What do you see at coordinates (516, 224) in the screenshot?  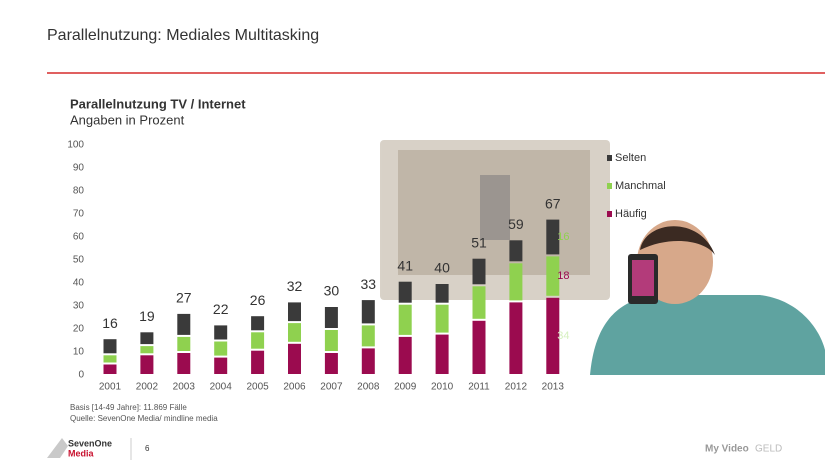 I see `total-label: 59` at bounding box center [516, 224].